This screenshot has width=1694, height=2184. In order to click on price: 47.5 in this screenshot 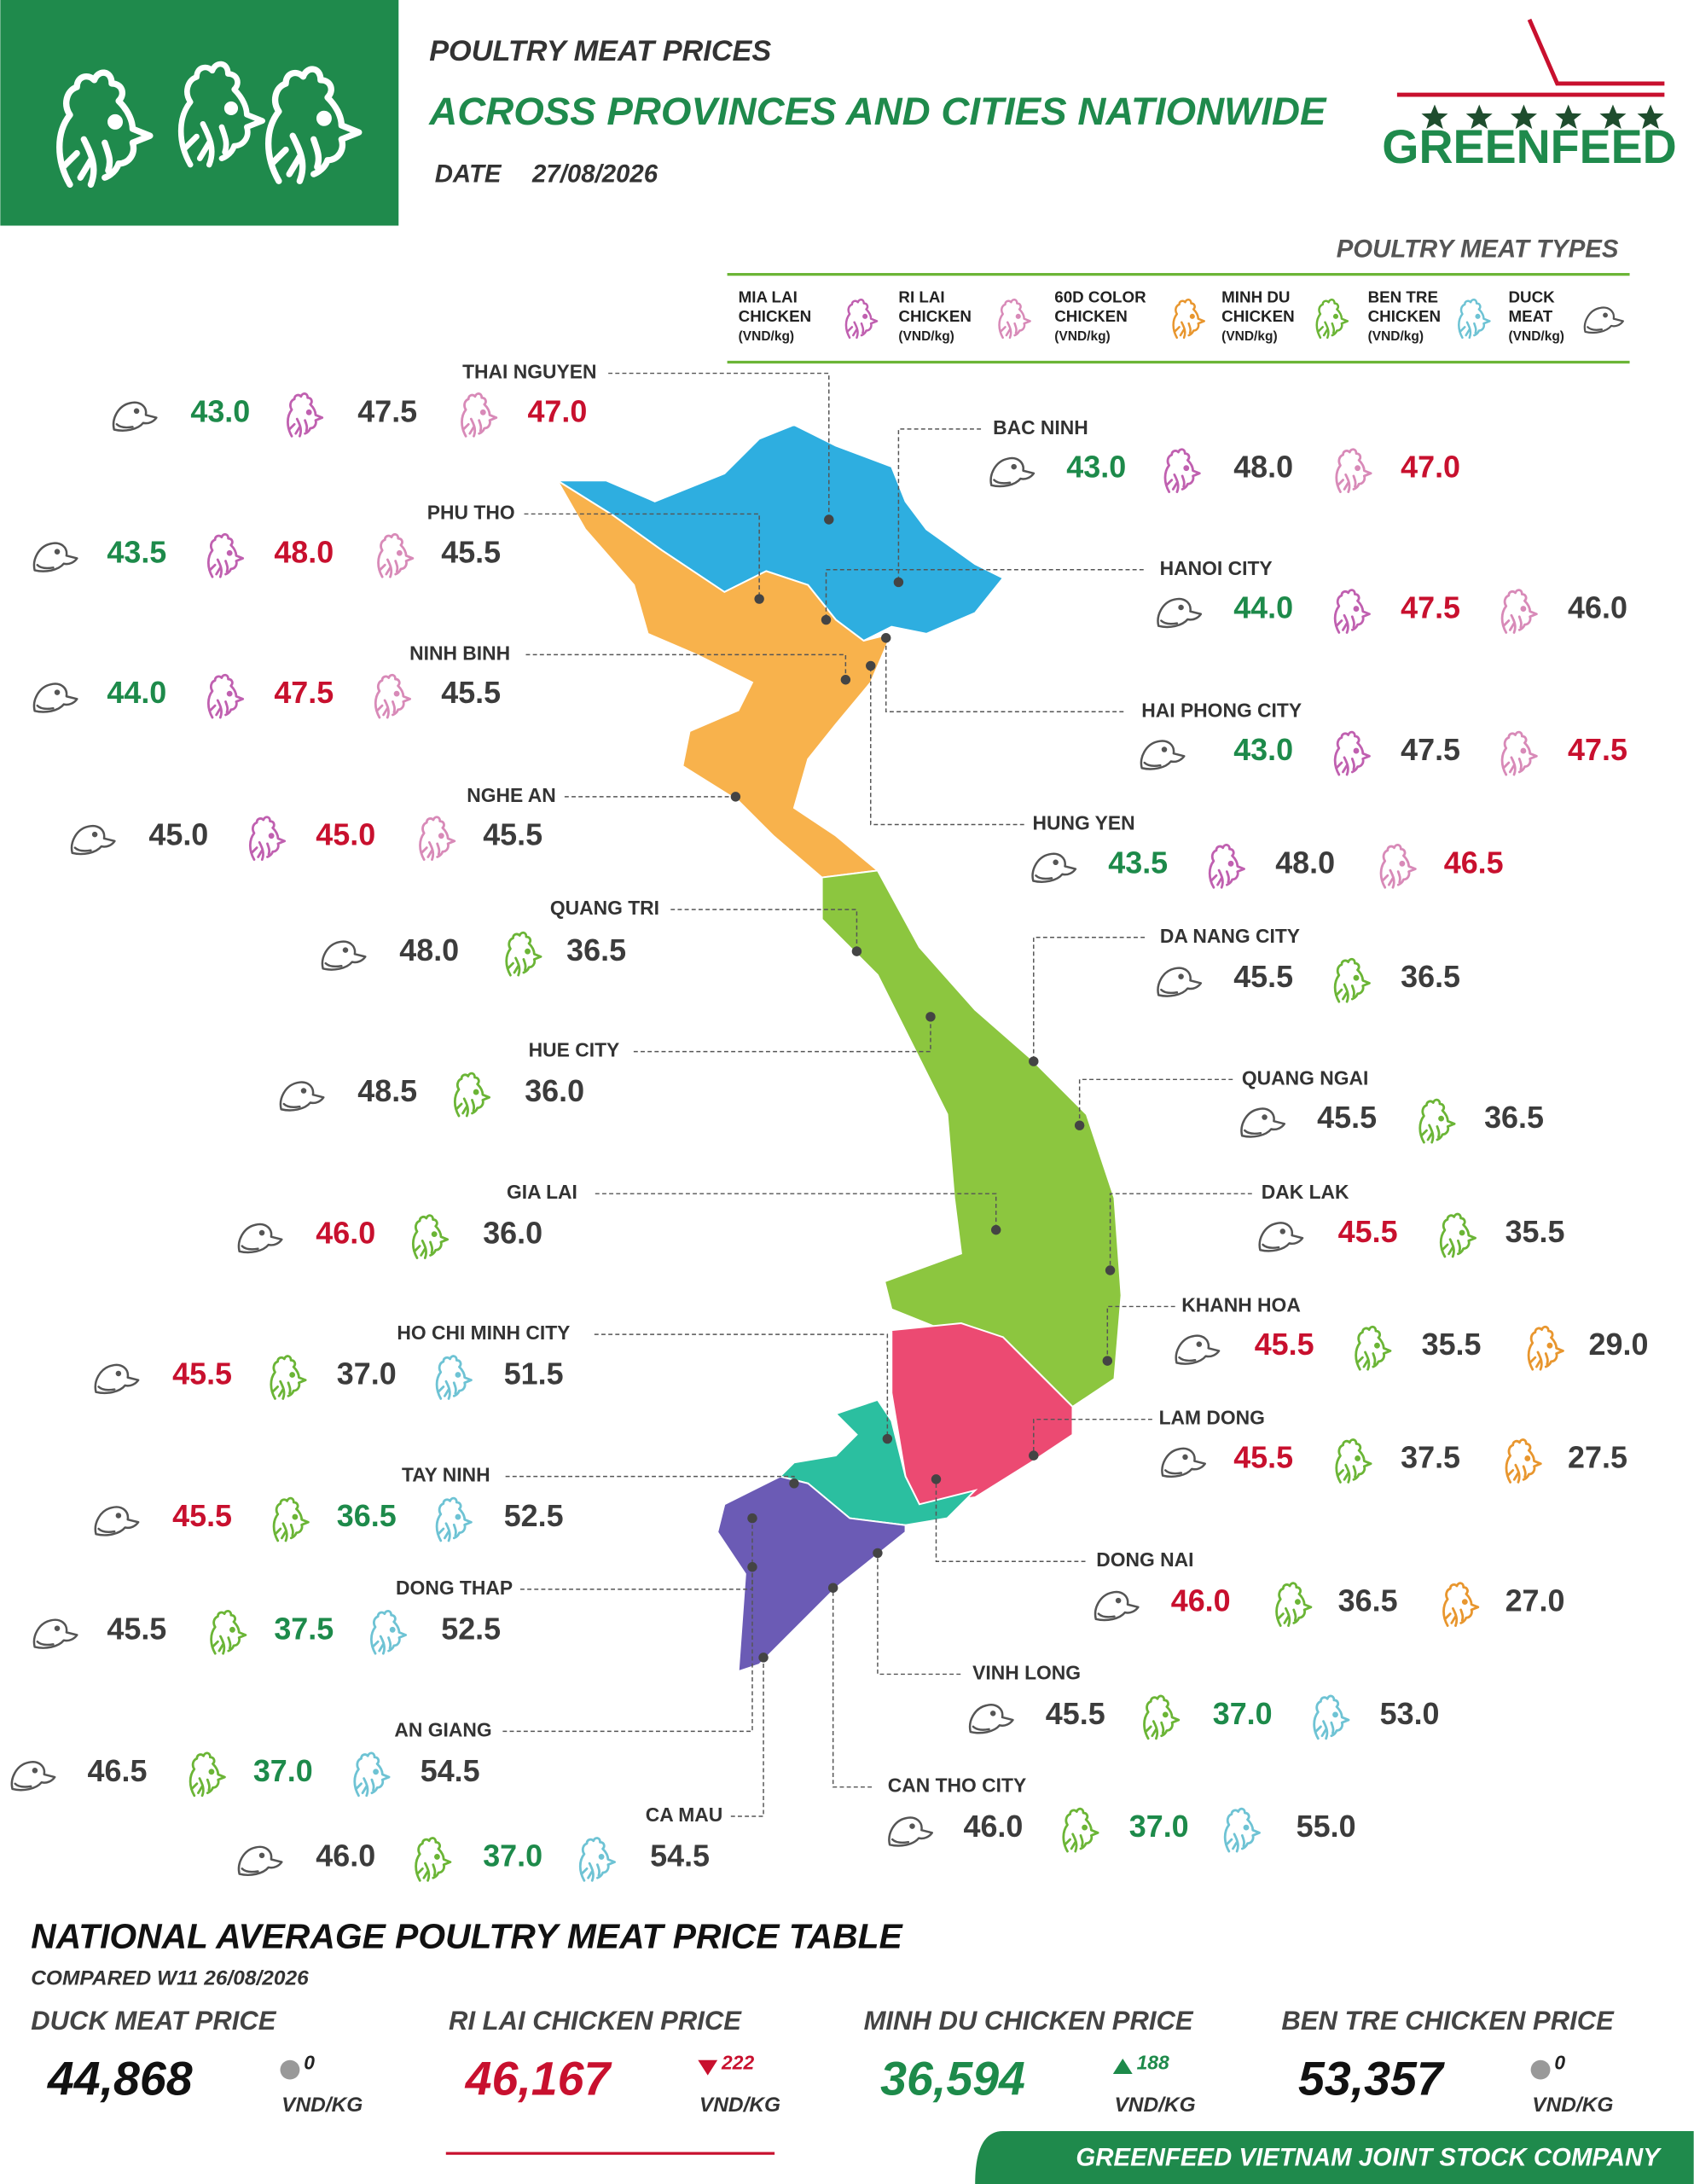, I will do `click(387, 410)`.